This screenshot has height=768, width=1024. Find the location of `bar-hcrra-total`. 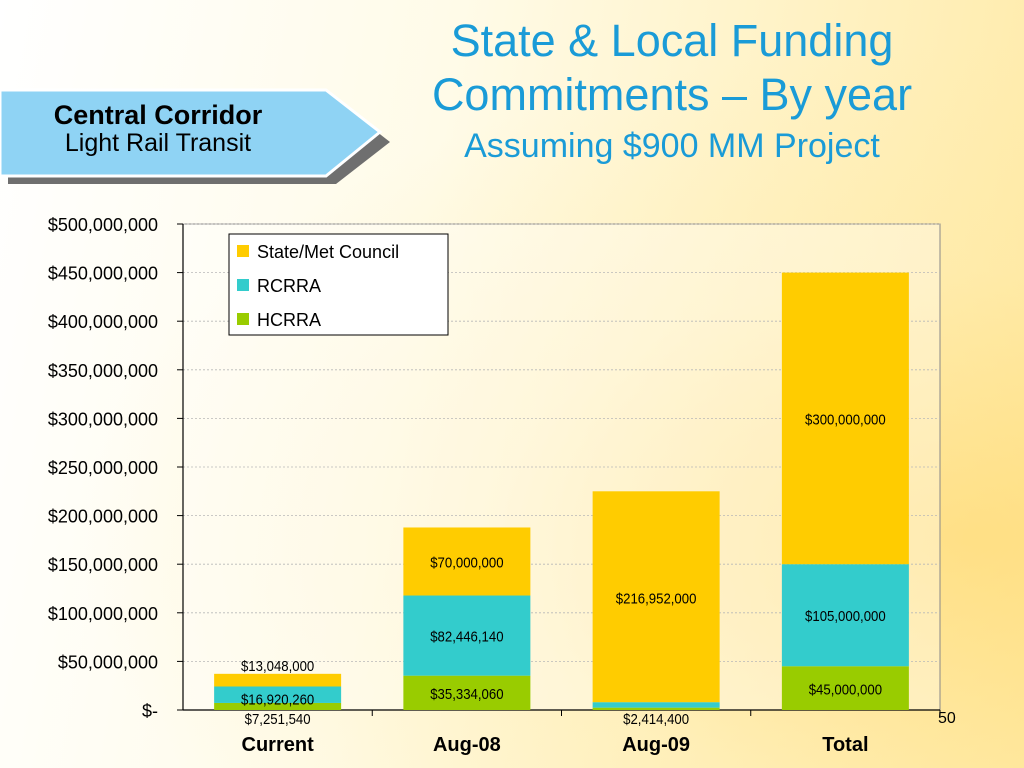

bar-hcrra-total is located at coordinates (845, 688).